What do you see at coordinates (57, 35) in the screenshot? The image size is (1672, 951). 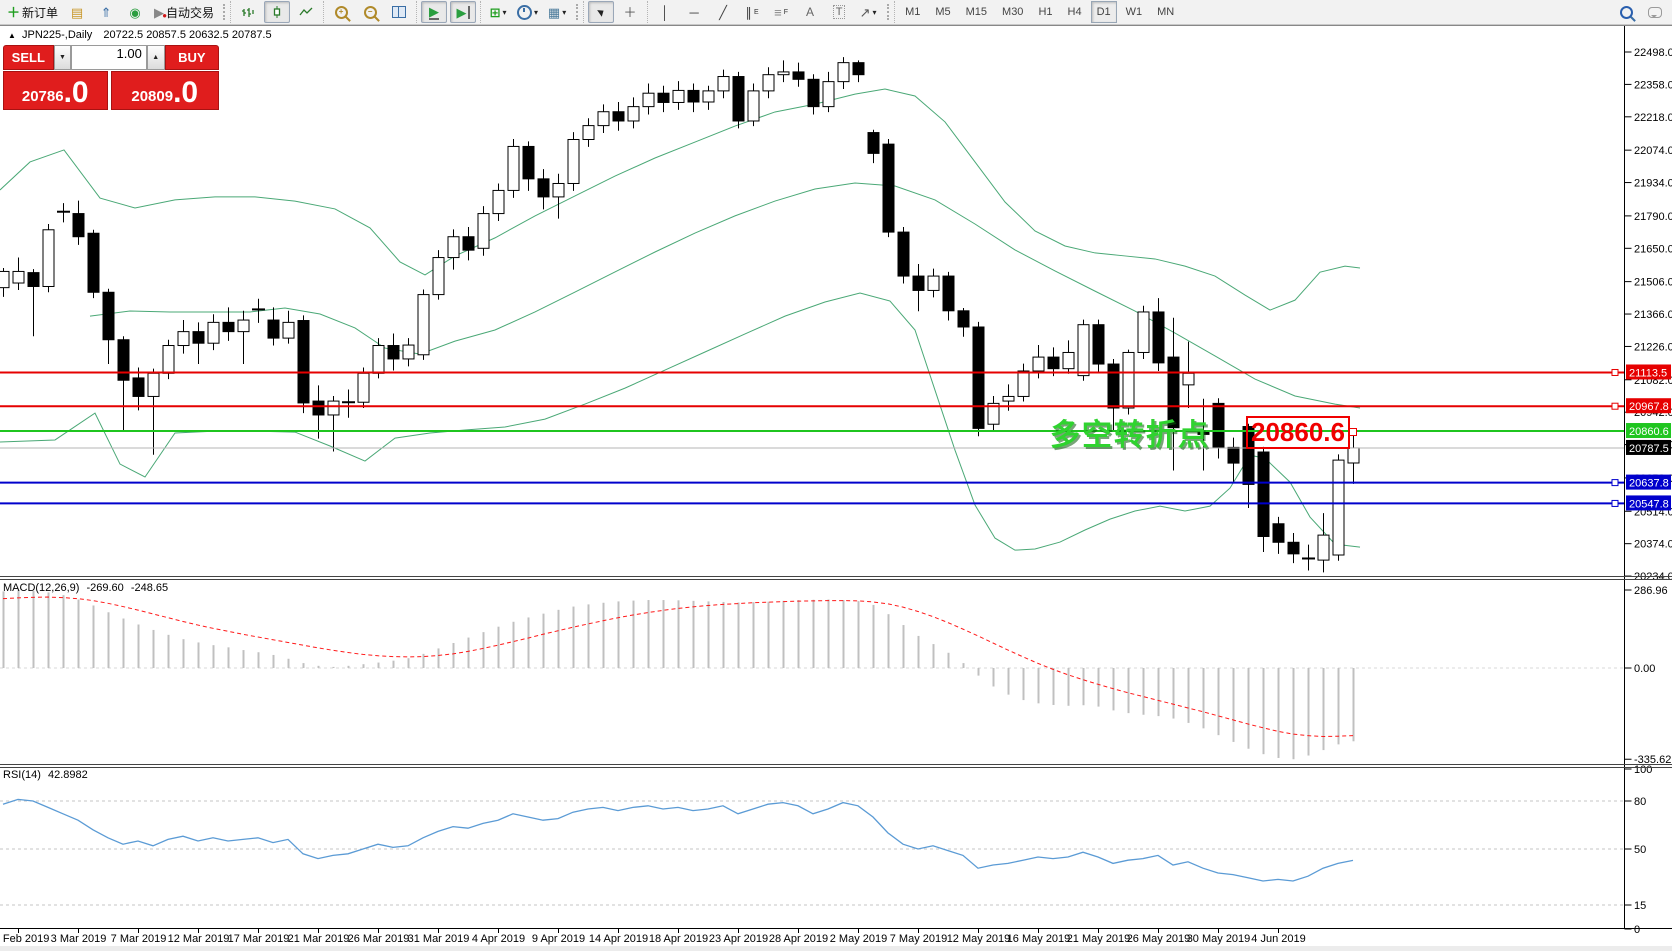 I see `chart-symbol-label: JPN225-,Daily` at bounding box center [57, 35].